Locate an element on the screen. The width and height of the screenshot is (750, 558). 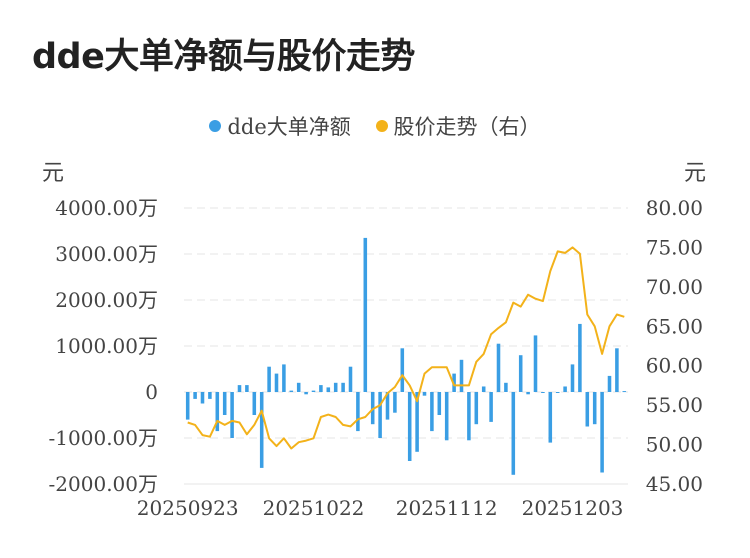
right-tick-label: 75.00 is located at coordinates (674, 247).